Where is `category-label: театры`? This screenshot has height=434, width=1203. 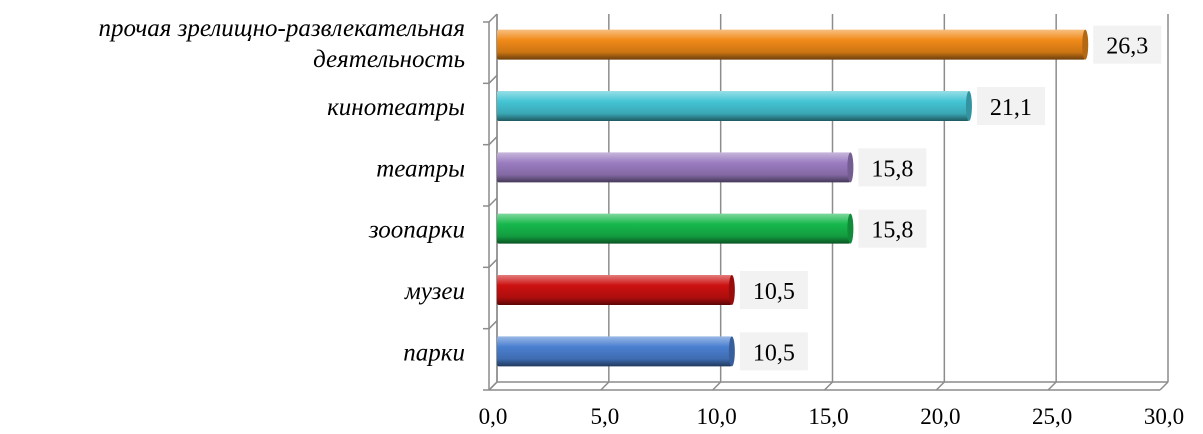 category-label: театры is located at coordinates (420, 168).